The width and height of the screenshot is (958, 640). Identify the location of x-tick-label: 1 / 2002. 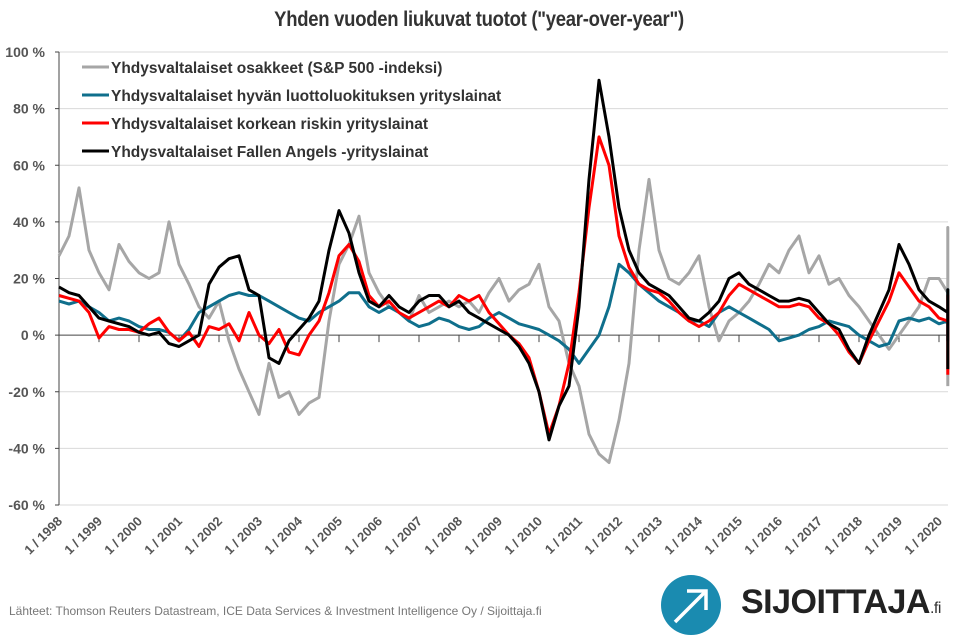
(203, 536).